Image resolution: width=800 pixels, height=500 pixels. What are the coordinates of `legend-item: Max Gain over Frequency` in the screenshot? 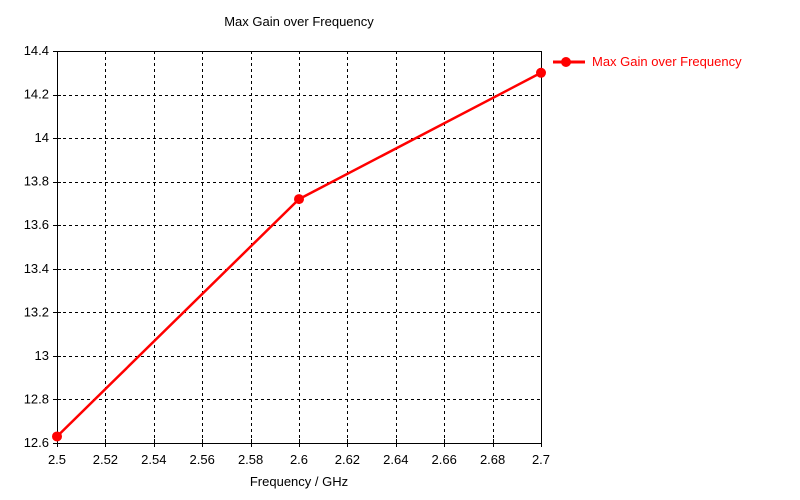 It's located at (647, 61).